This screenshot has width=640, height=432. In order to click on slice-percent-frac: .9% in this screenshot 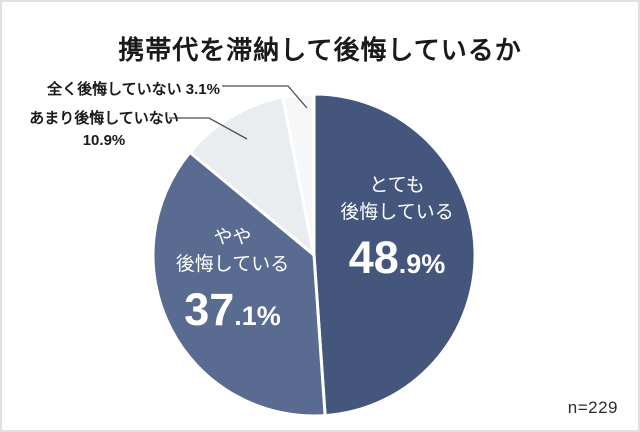, I will do `click(422, 264)`.